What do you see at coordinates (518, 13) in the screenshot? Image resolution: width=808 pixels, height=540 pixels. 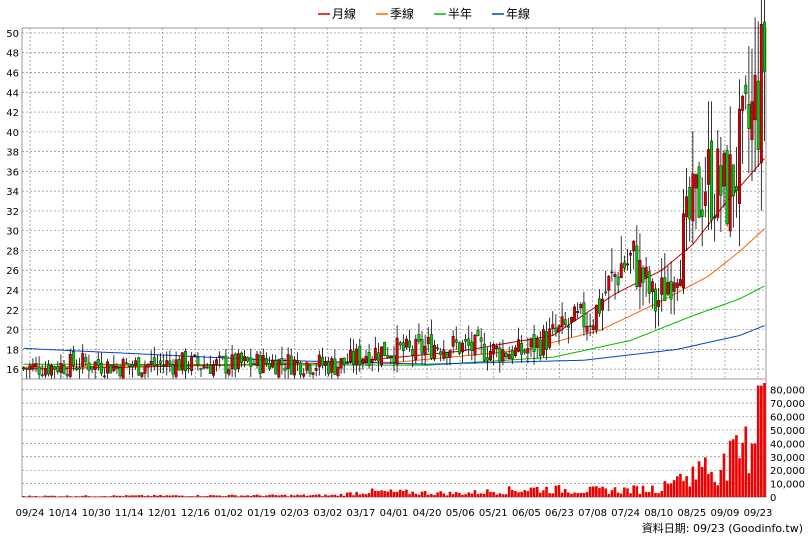 I see `legend-label-3: 年線` at bounding box center [518, 13].